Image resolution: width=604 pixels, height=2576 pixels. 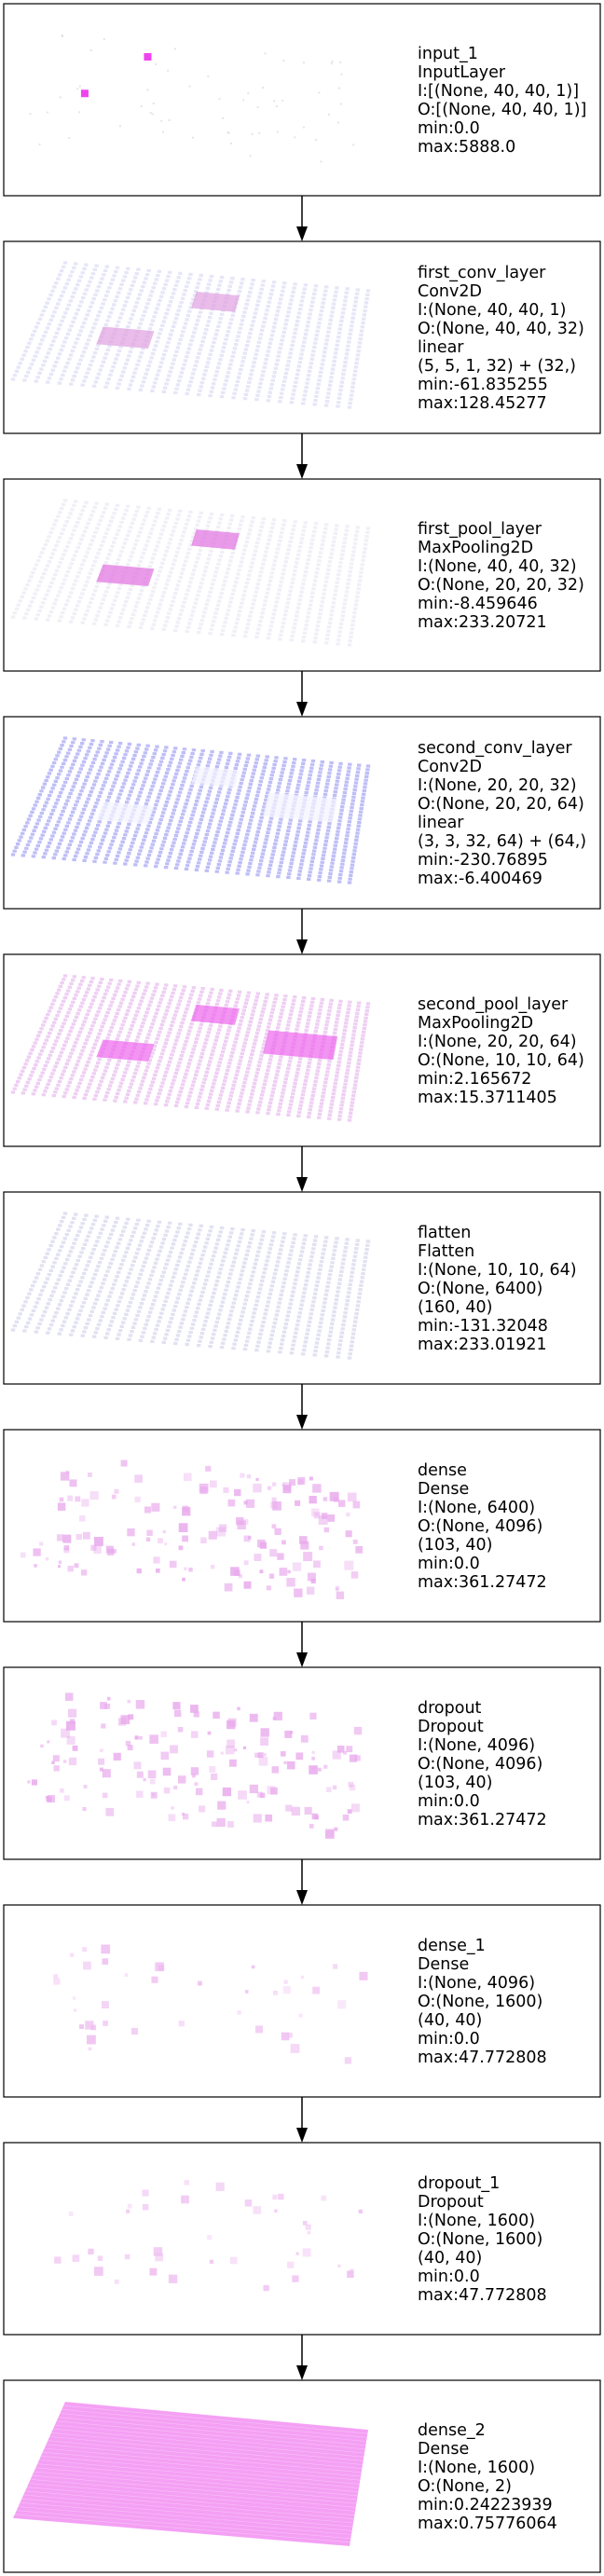 What do you see at coordinates (483, 1326) in the screenshot?
I see `layer-info-line: min:-131.32048` at bounding box center [483, 1326].